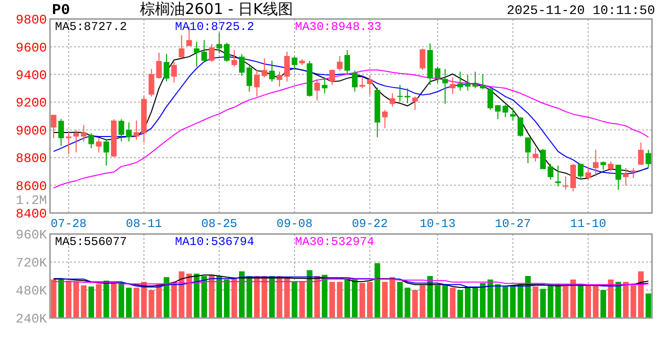  I want to click on y-tick-label: 8600, so click(31, 186).